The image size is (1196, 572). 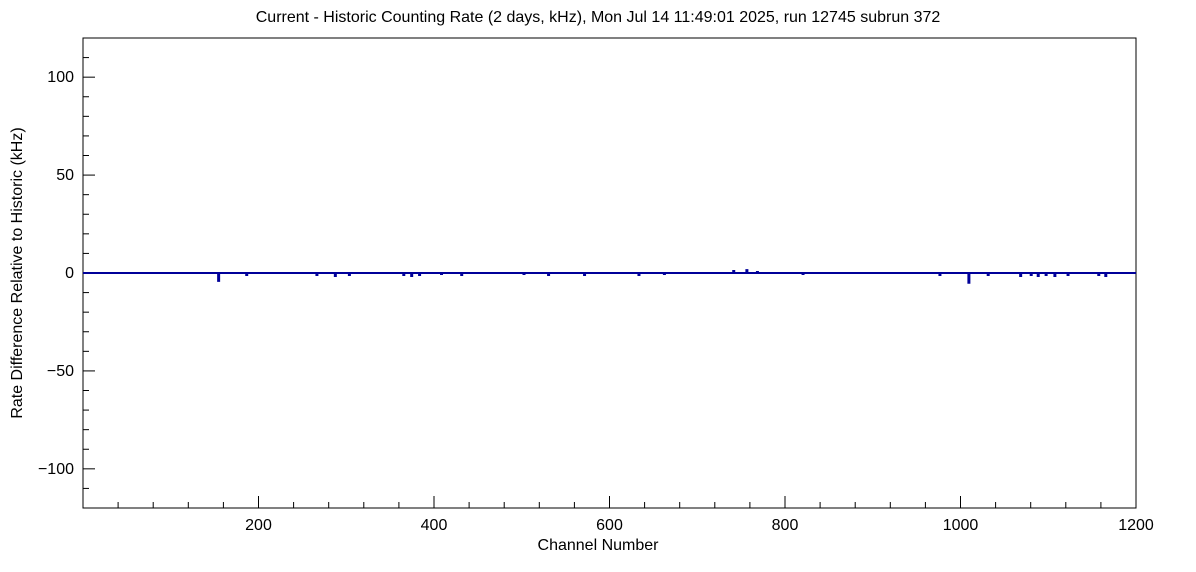 What do you see at coordinates (60, 371) in the screenshot?
I see `y-tick-label: −50` at bounding box center [60, 371].